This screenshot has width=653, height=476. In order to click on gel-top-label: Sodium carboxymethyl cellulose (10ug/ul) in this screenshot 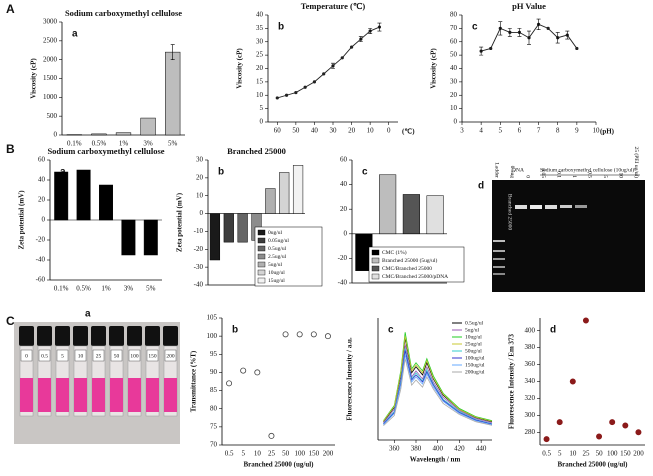, I will do `click(587, 169)`.